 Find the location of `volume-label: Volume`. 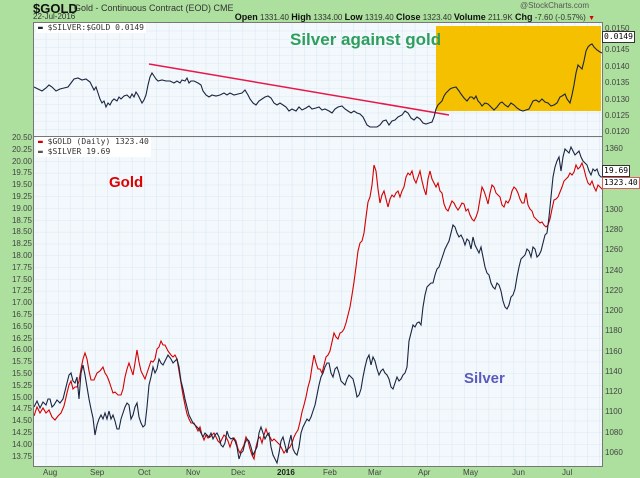

volume-label: Volume is located at coordinates (469, 17).